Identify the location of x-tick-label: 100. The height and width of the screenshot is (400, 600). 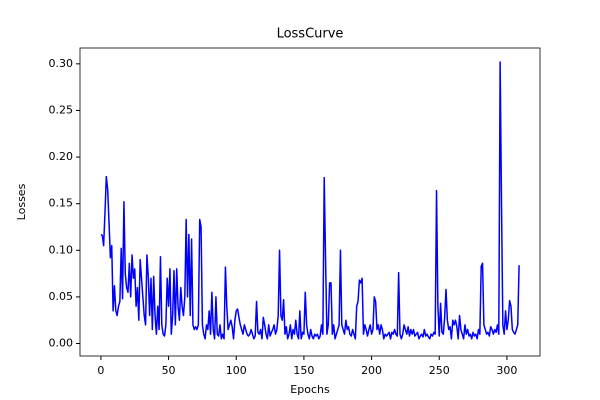
(236, 370).